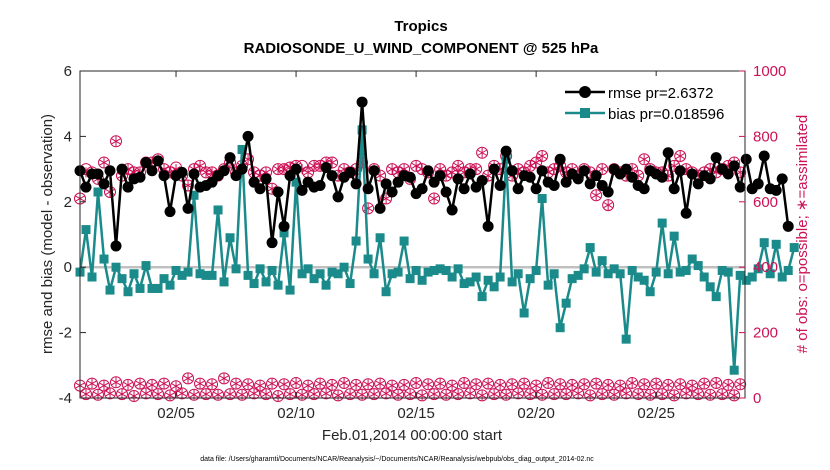 This screenshot has height=470, width=830. What do you see at coordinates (65, 333) in the screenshot?
I see `y-tick-label: -2` at bounding box center [65, 333].